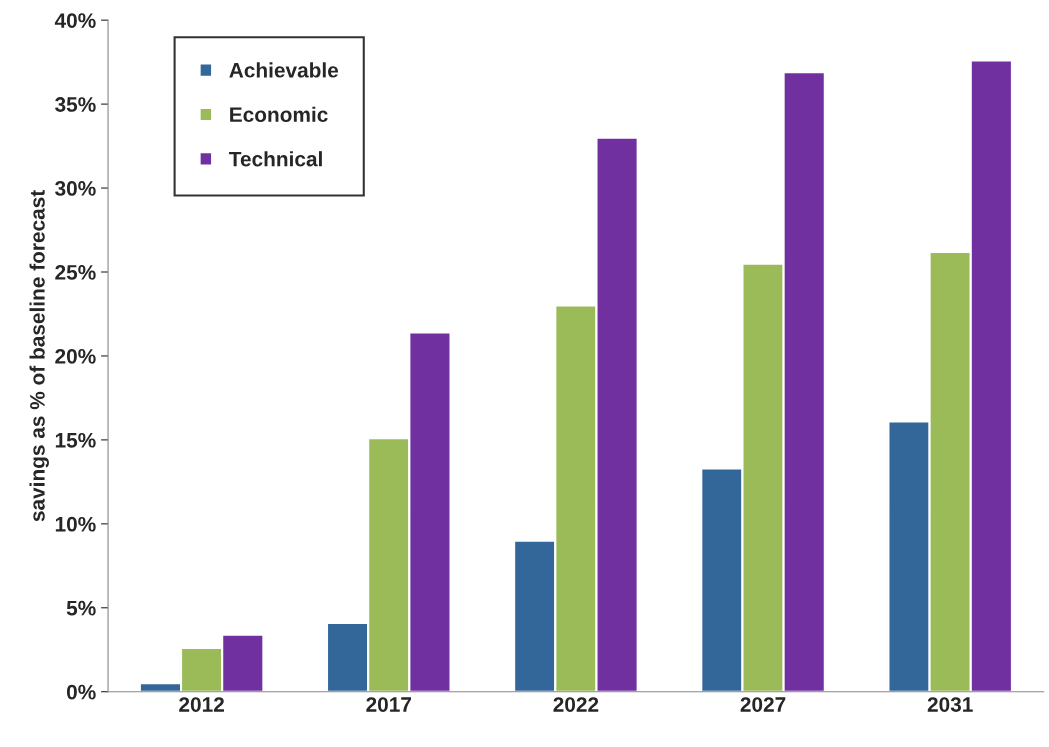  What do you see at coordinates (81, 608) in the screenshot?
I see `y-tick-label: 5%` at bounding box center [81, 608].